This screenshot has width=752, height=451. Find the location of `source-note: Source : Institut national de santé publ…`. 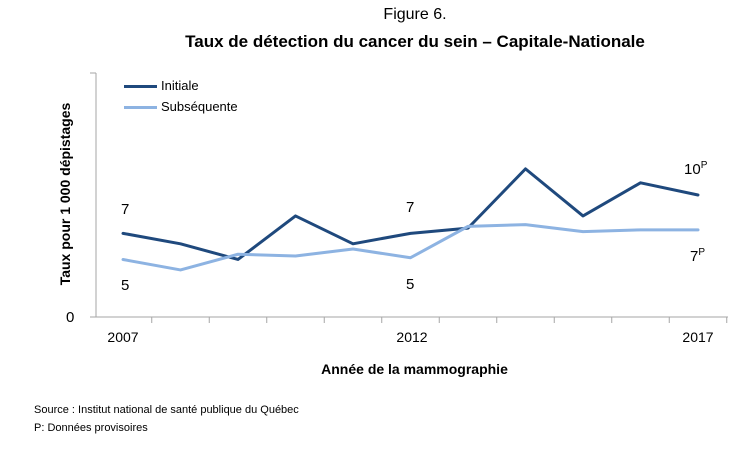

source-note: Source : Institut national de santé publ… is located at coordinates (166, 410).